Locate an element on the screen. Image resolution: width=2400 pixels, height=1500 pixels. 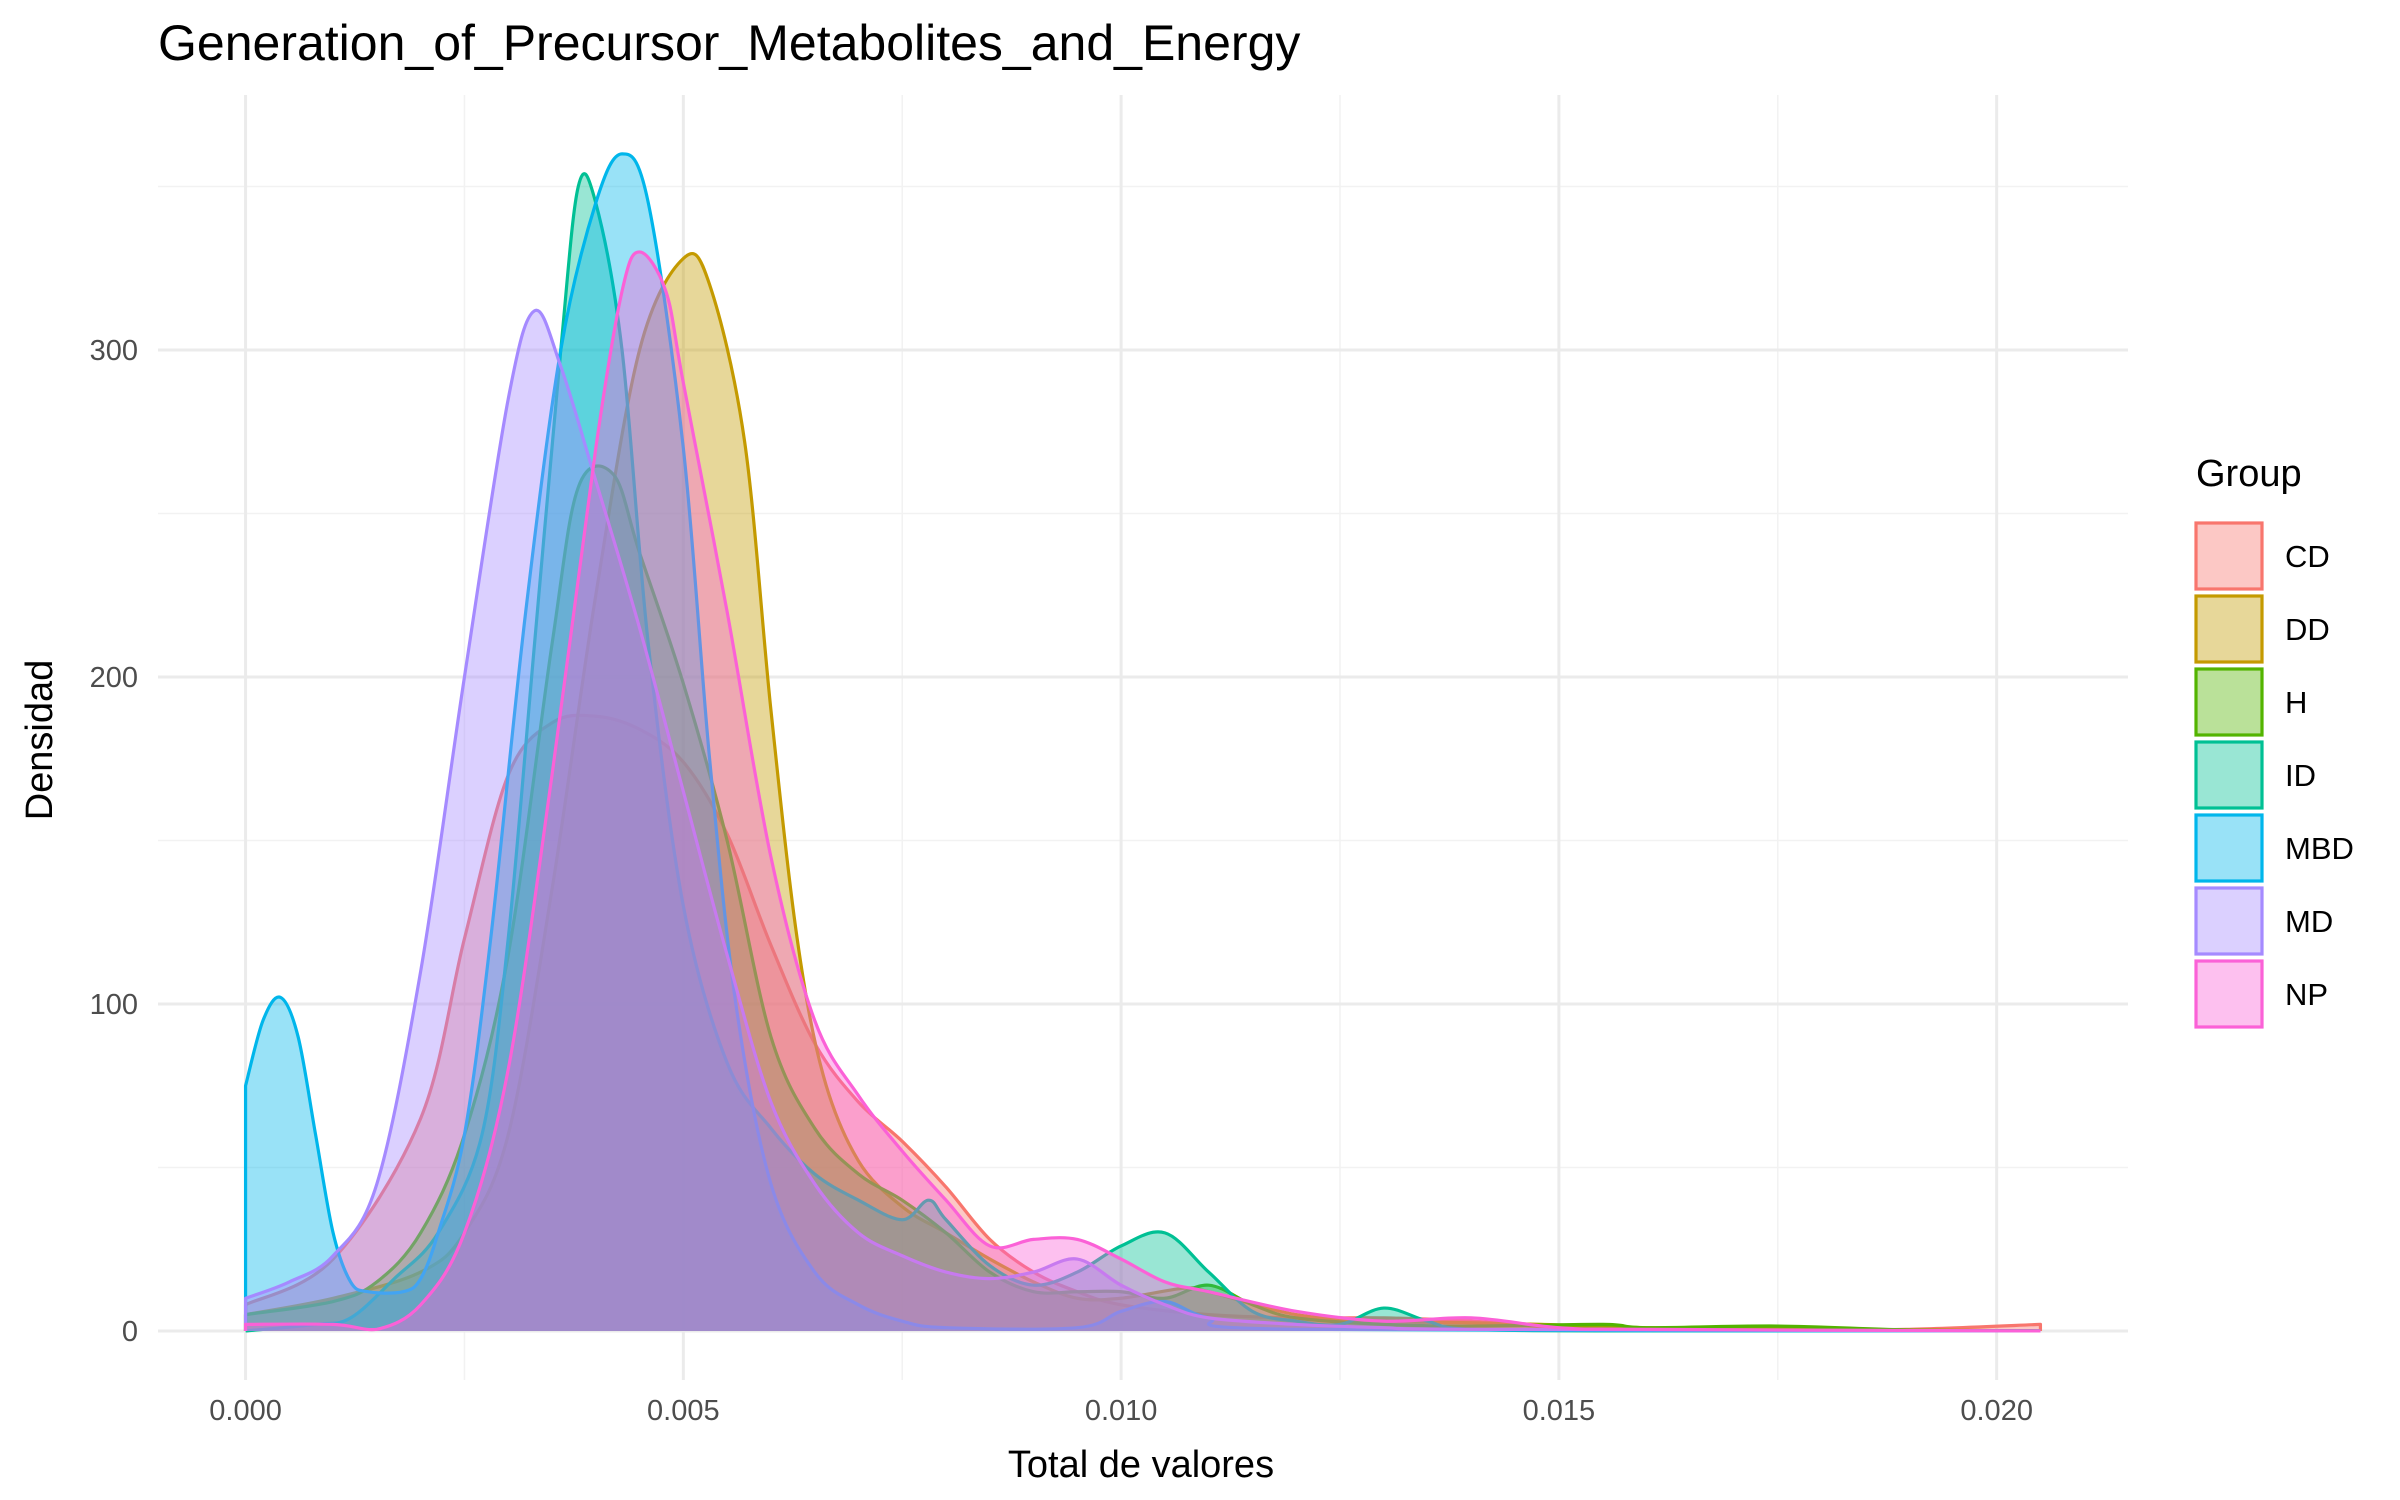
y-tick-label: 300 is located at coordinates (114, 351).